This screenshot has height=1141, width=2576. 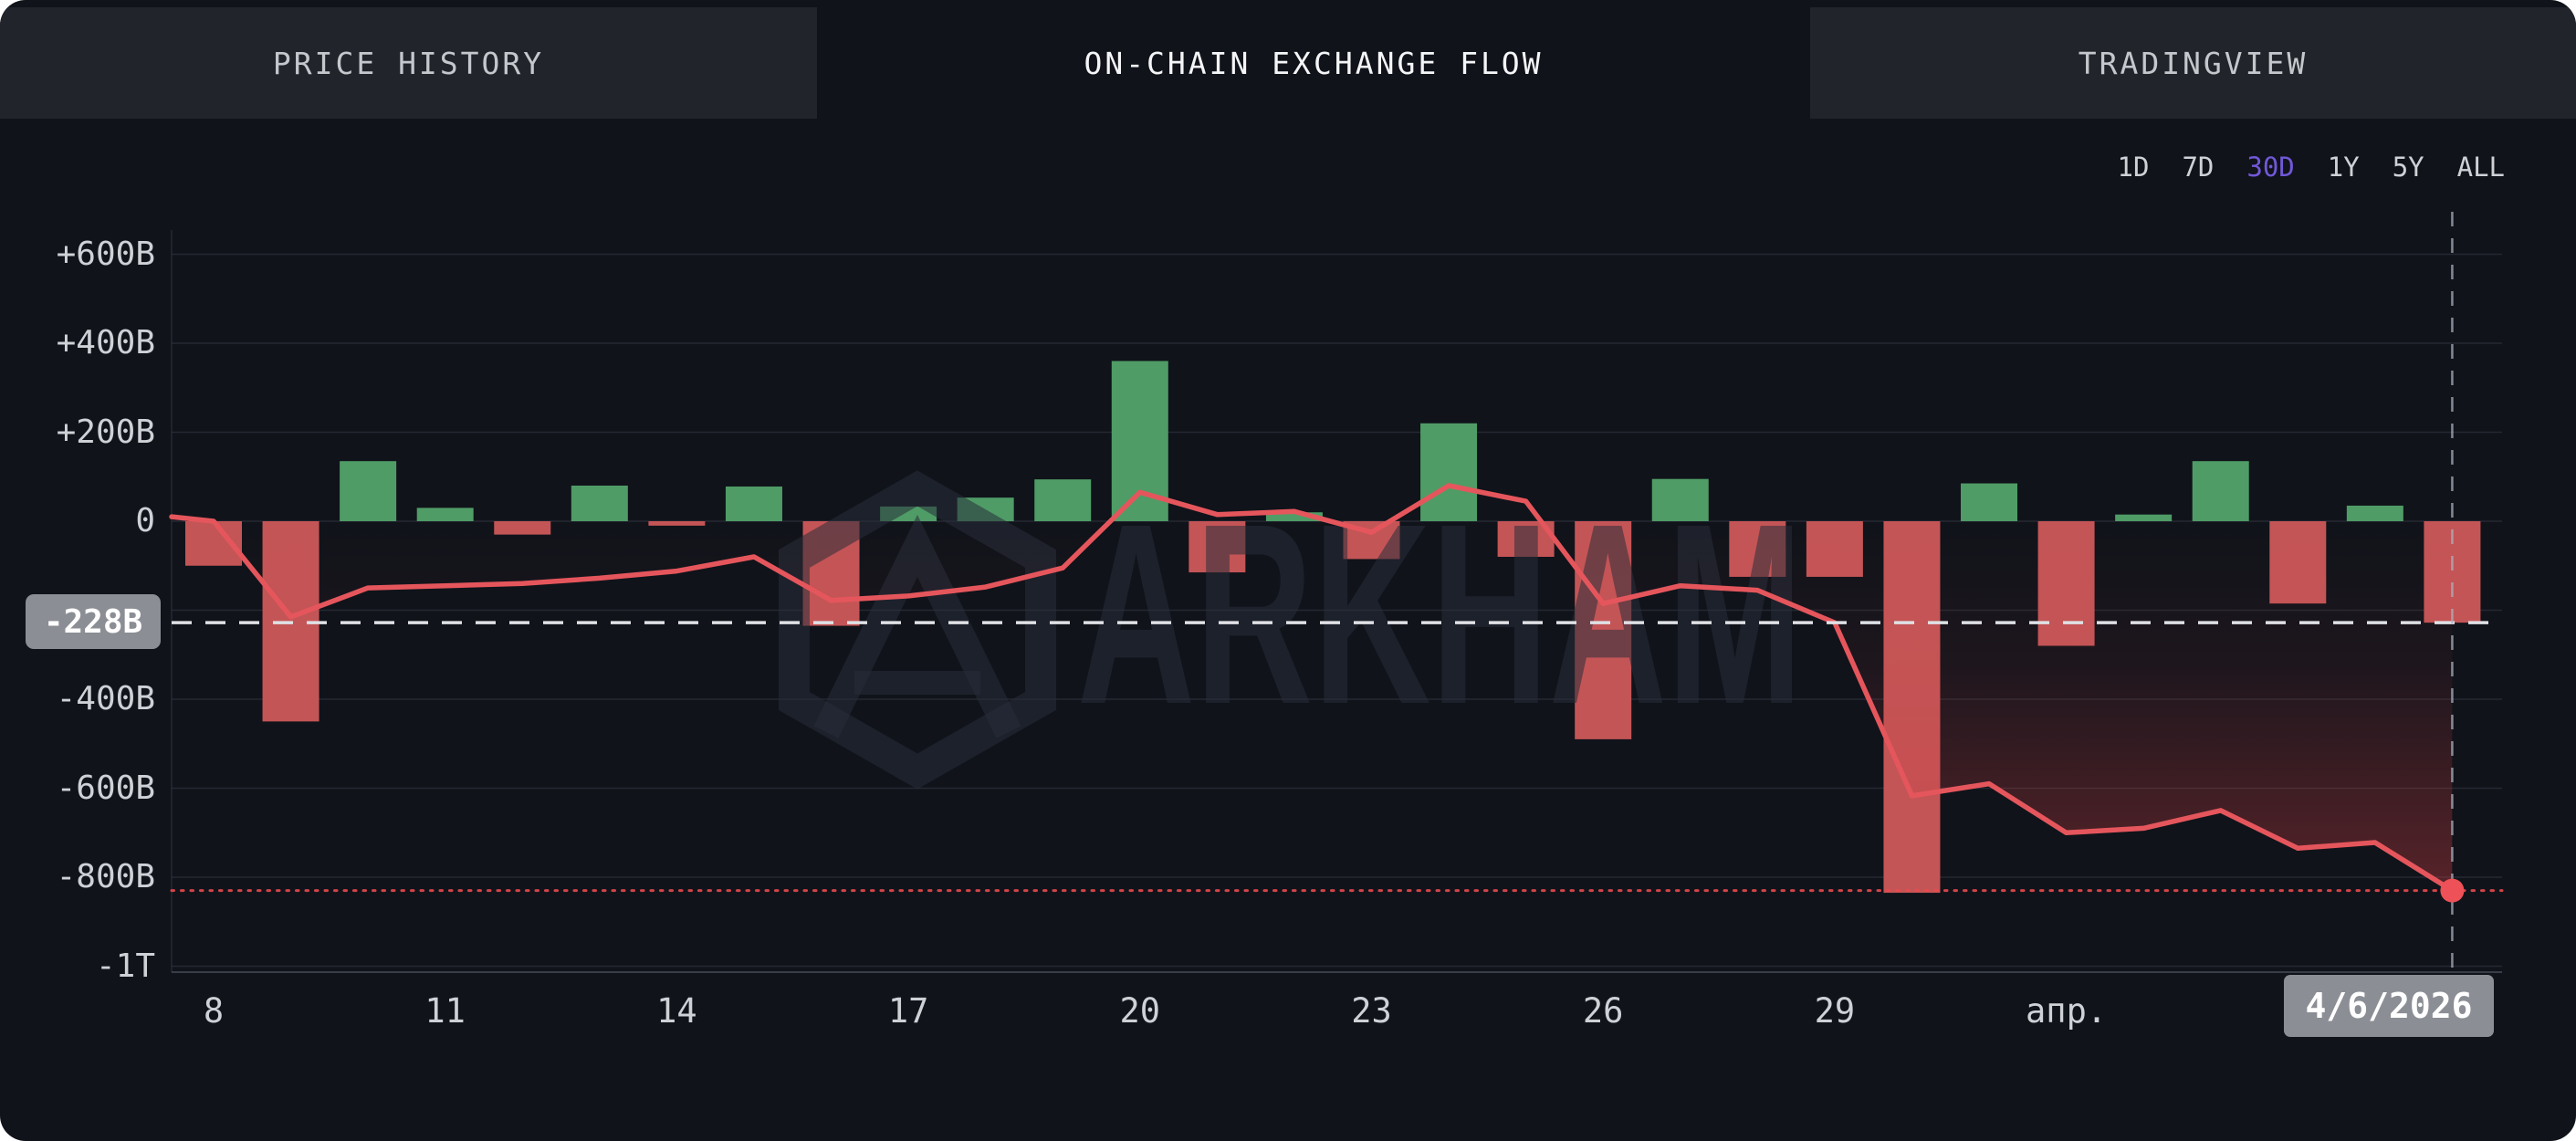 What do you see at coordinates (2133, 167) in the screenshot?
I see `timerange-option-1d: 1D` at bounding box center [2133, 167].